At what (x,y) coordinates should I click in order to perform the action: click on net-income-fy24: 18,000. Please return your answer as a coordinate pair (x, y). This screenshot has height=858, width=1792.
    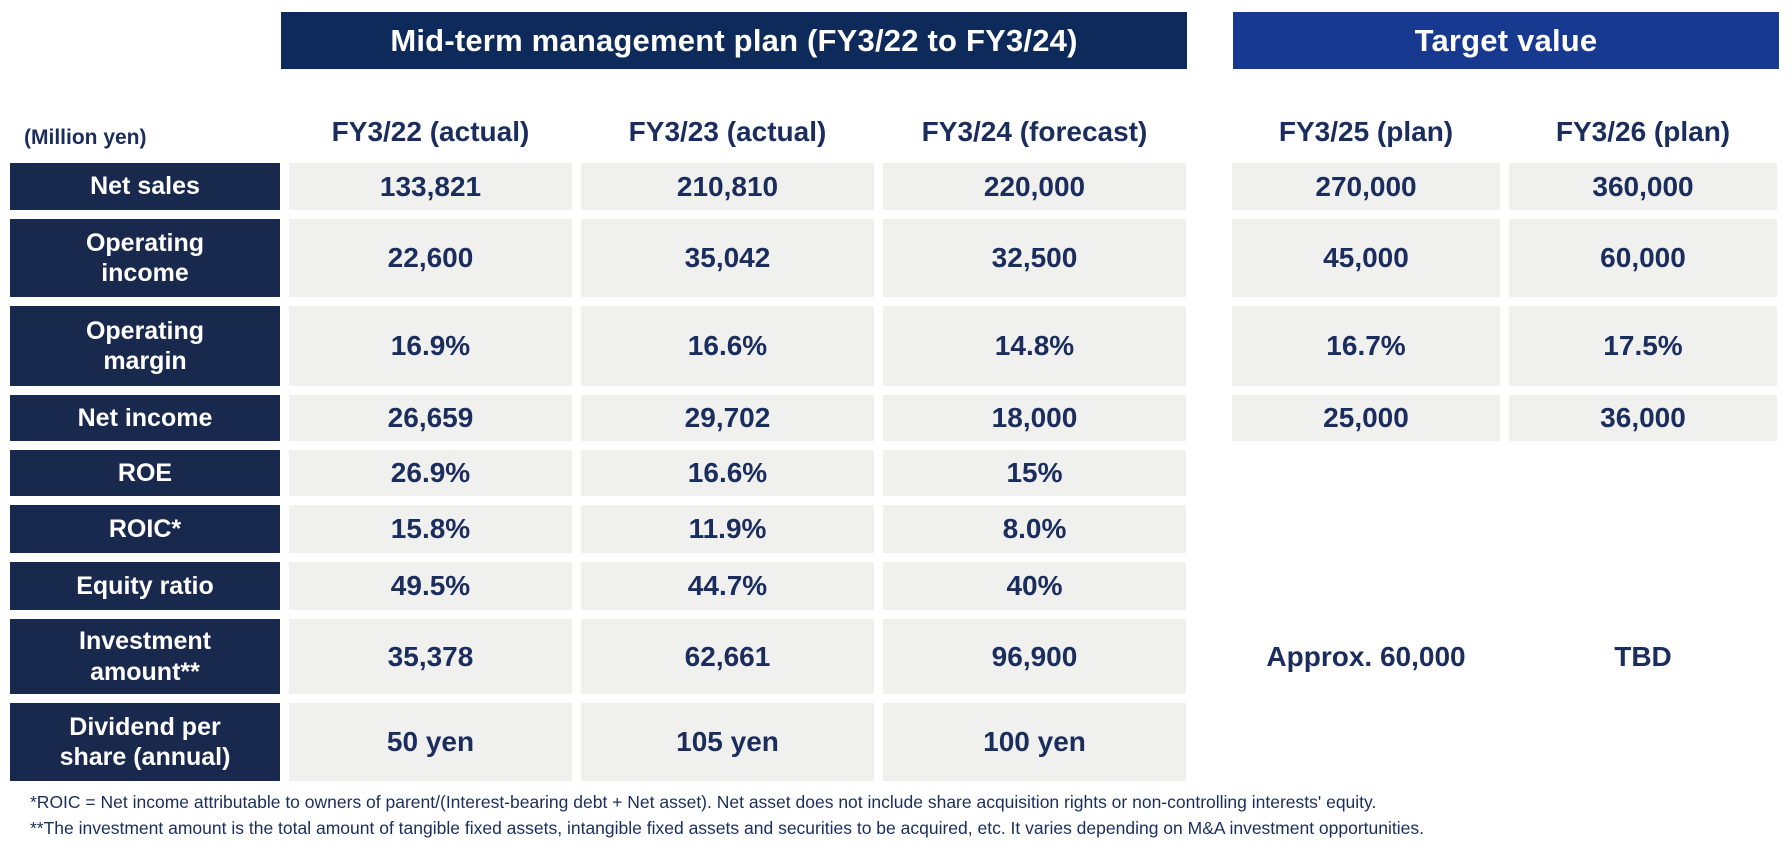
    Looking at the image, I should click on (1034, 418).